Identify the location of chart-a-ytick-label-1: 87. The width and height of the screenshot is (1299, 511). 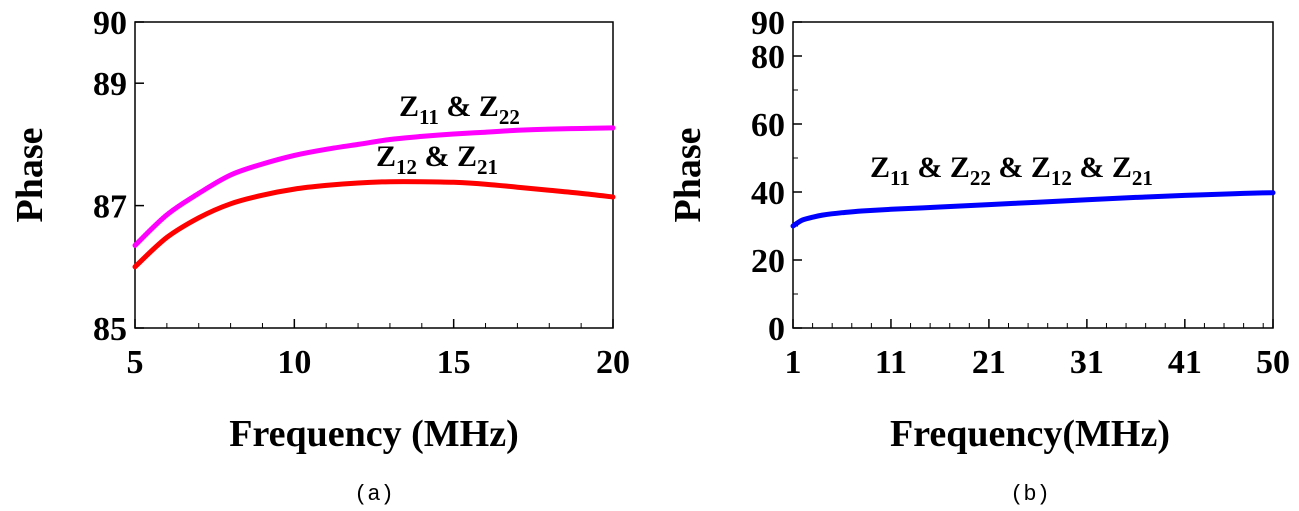
(110, 207).